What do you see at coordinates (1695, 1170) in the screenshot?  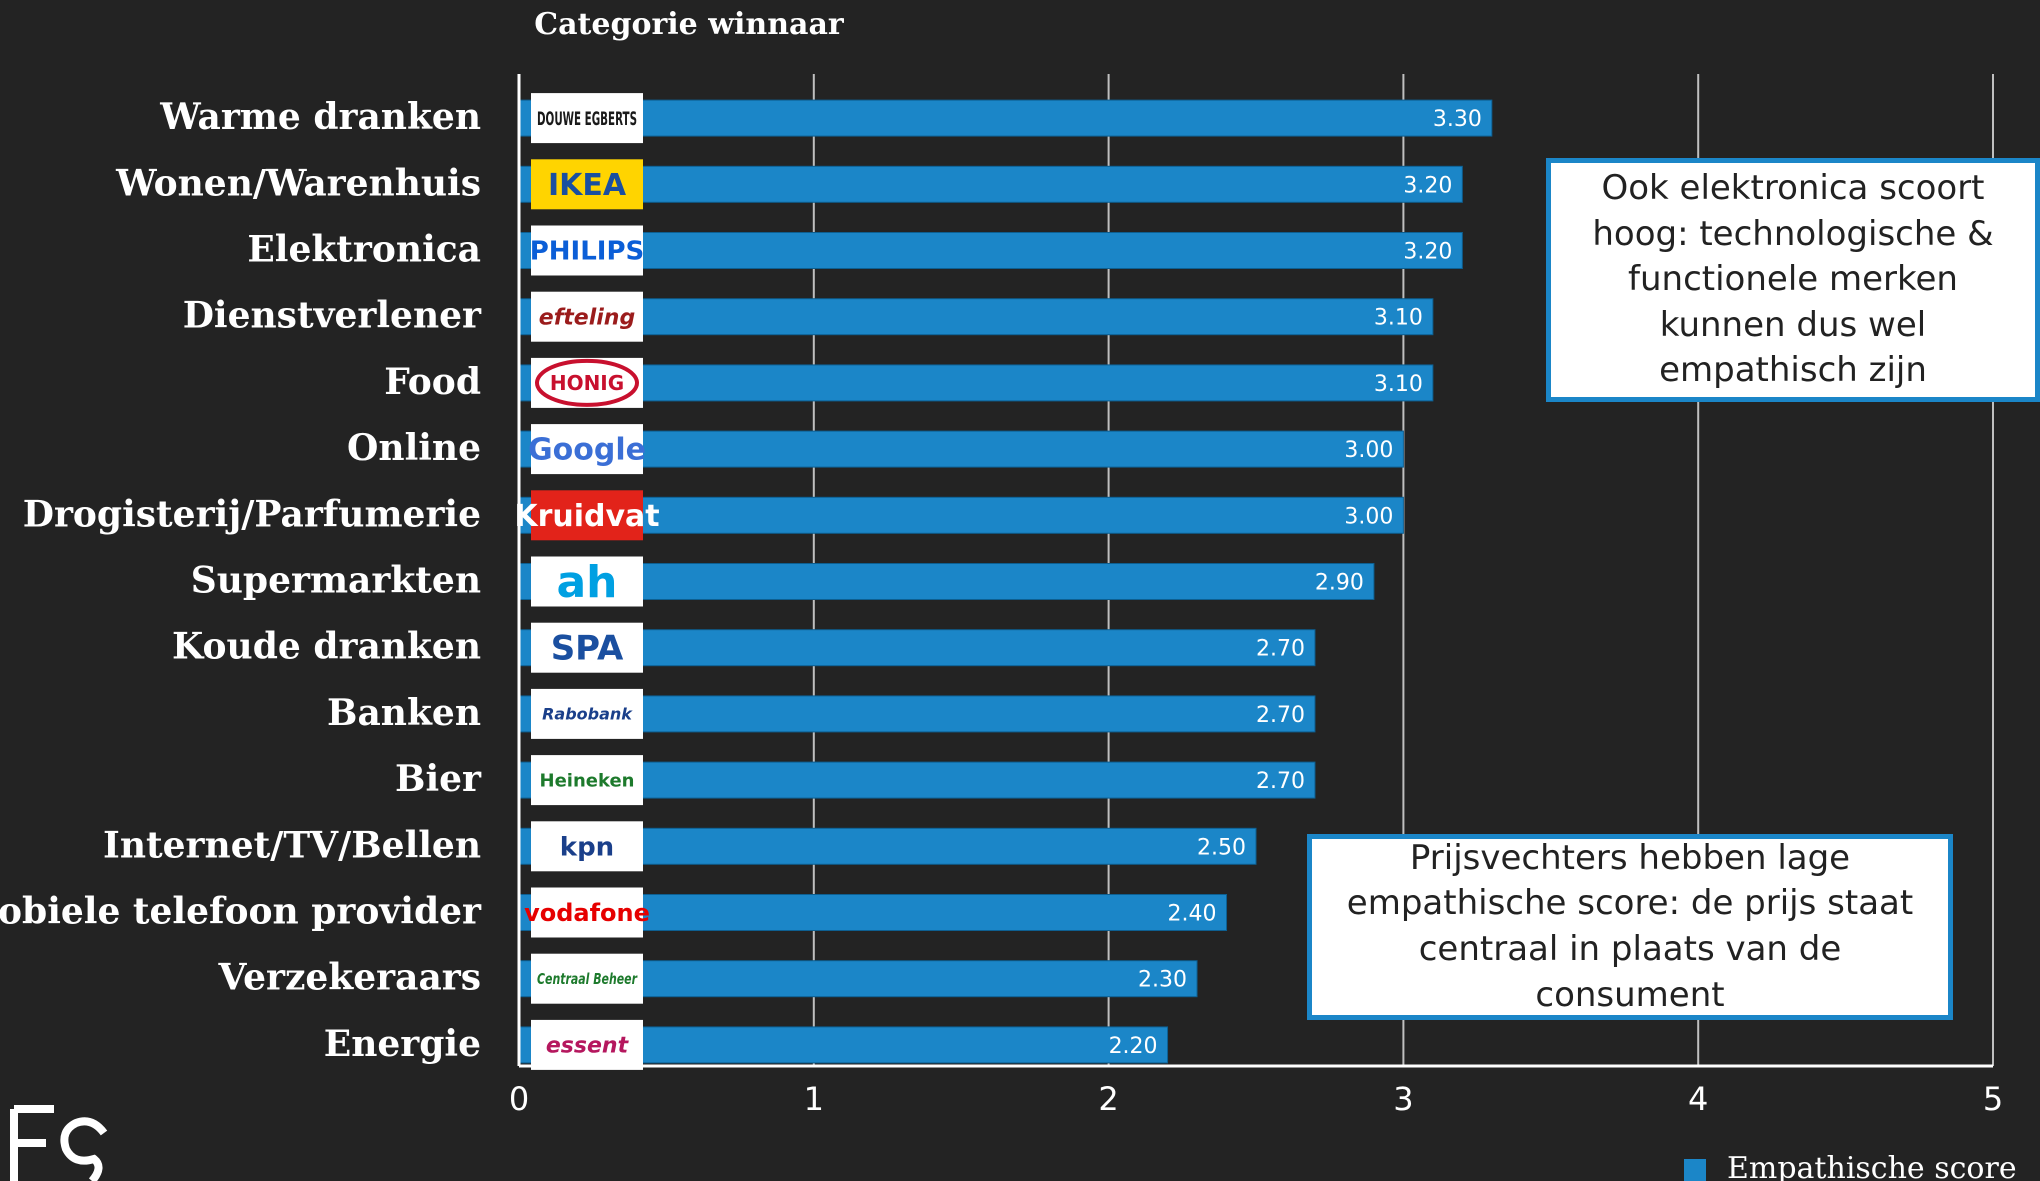 I see `legend-swatch` at bounding box center [1695, 1170].